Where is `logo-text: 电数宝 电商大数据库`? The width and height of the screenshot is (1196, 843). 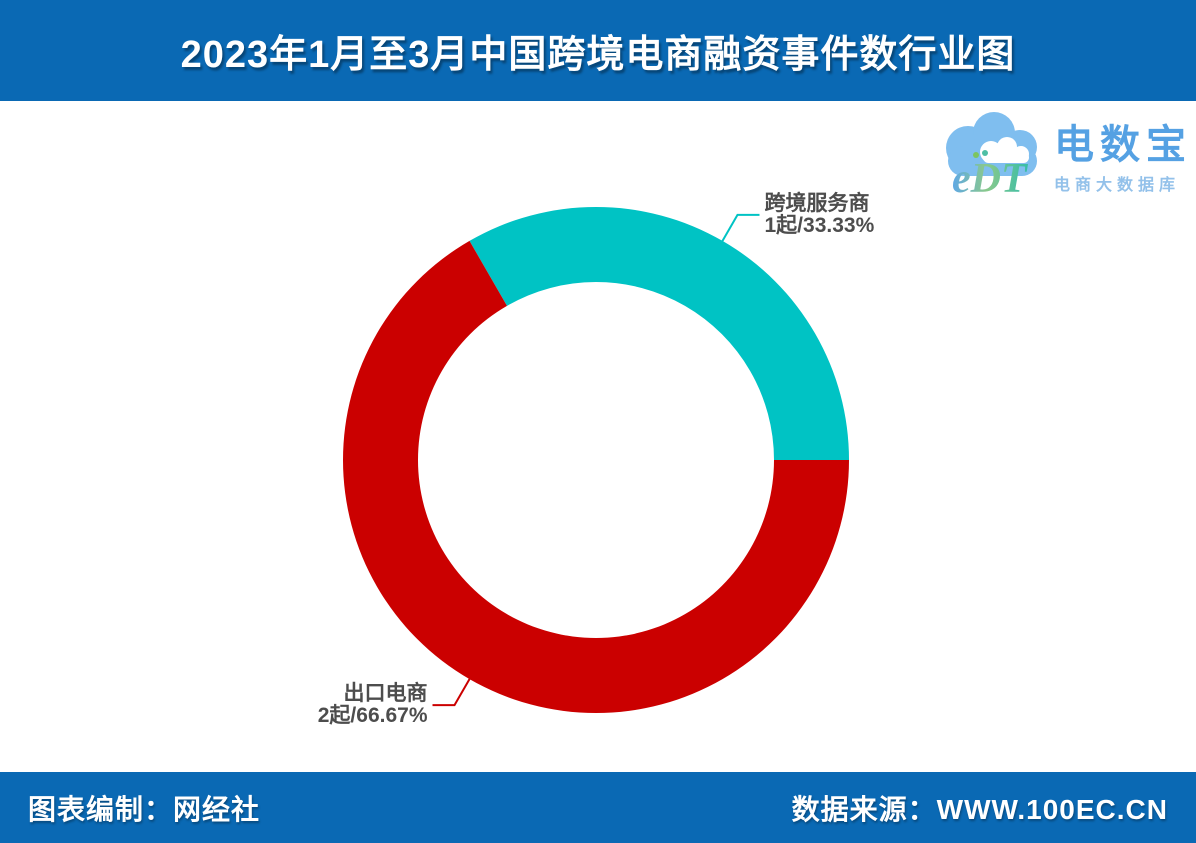 logo-text: 电数宝 电商大数据库 is located at coordinates (1123, 159).